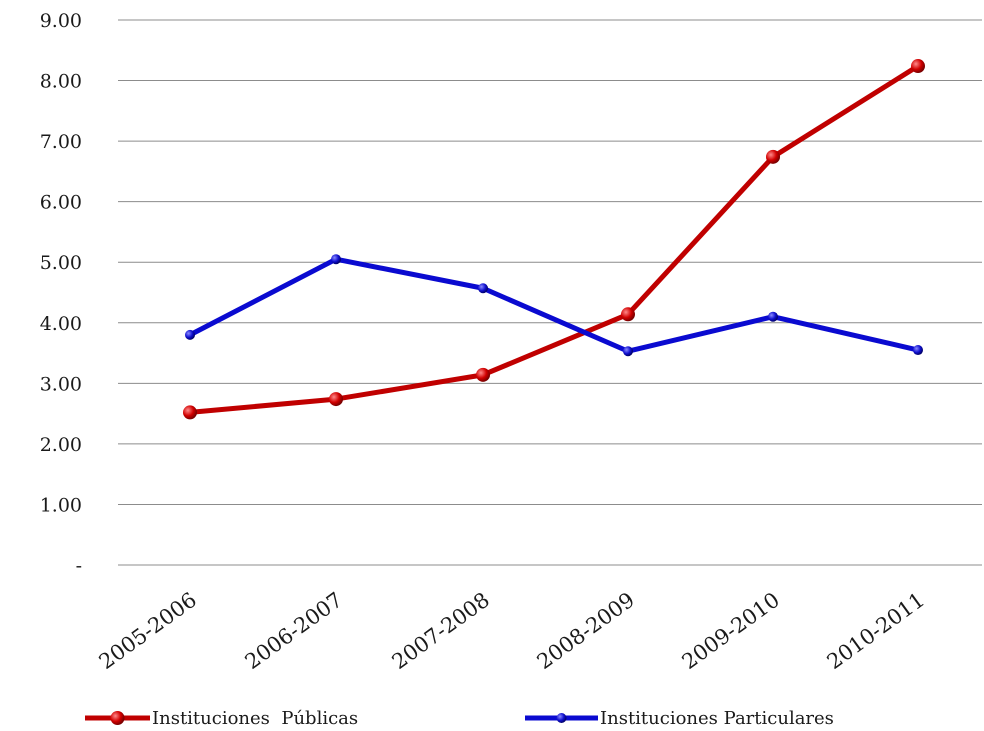  Describe the element at coordinates (61, 445) in the screenshot. I see `y-tick-label: 2.00` at that location.